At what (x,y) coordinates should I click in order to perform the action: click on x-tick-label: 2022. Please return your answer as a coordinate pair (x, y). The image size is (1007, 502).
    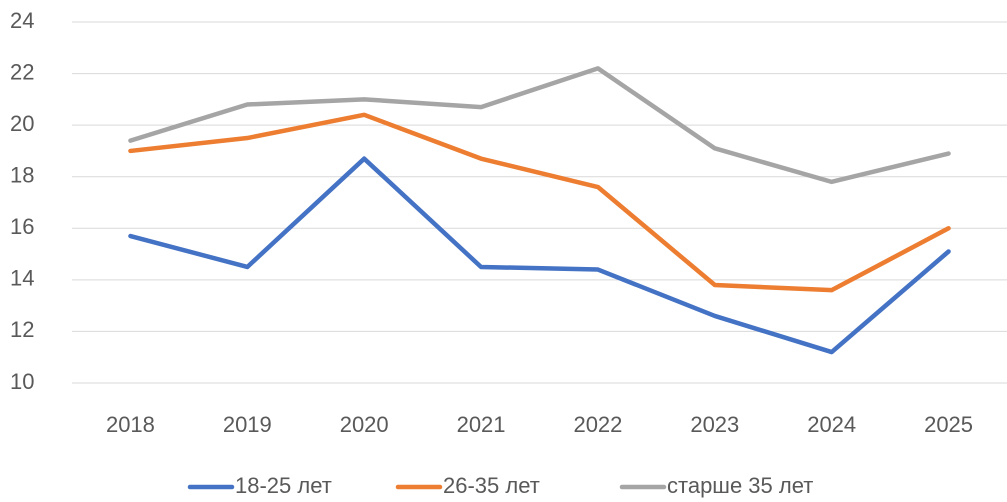
    Looking at the image, I should click on (597, 424).